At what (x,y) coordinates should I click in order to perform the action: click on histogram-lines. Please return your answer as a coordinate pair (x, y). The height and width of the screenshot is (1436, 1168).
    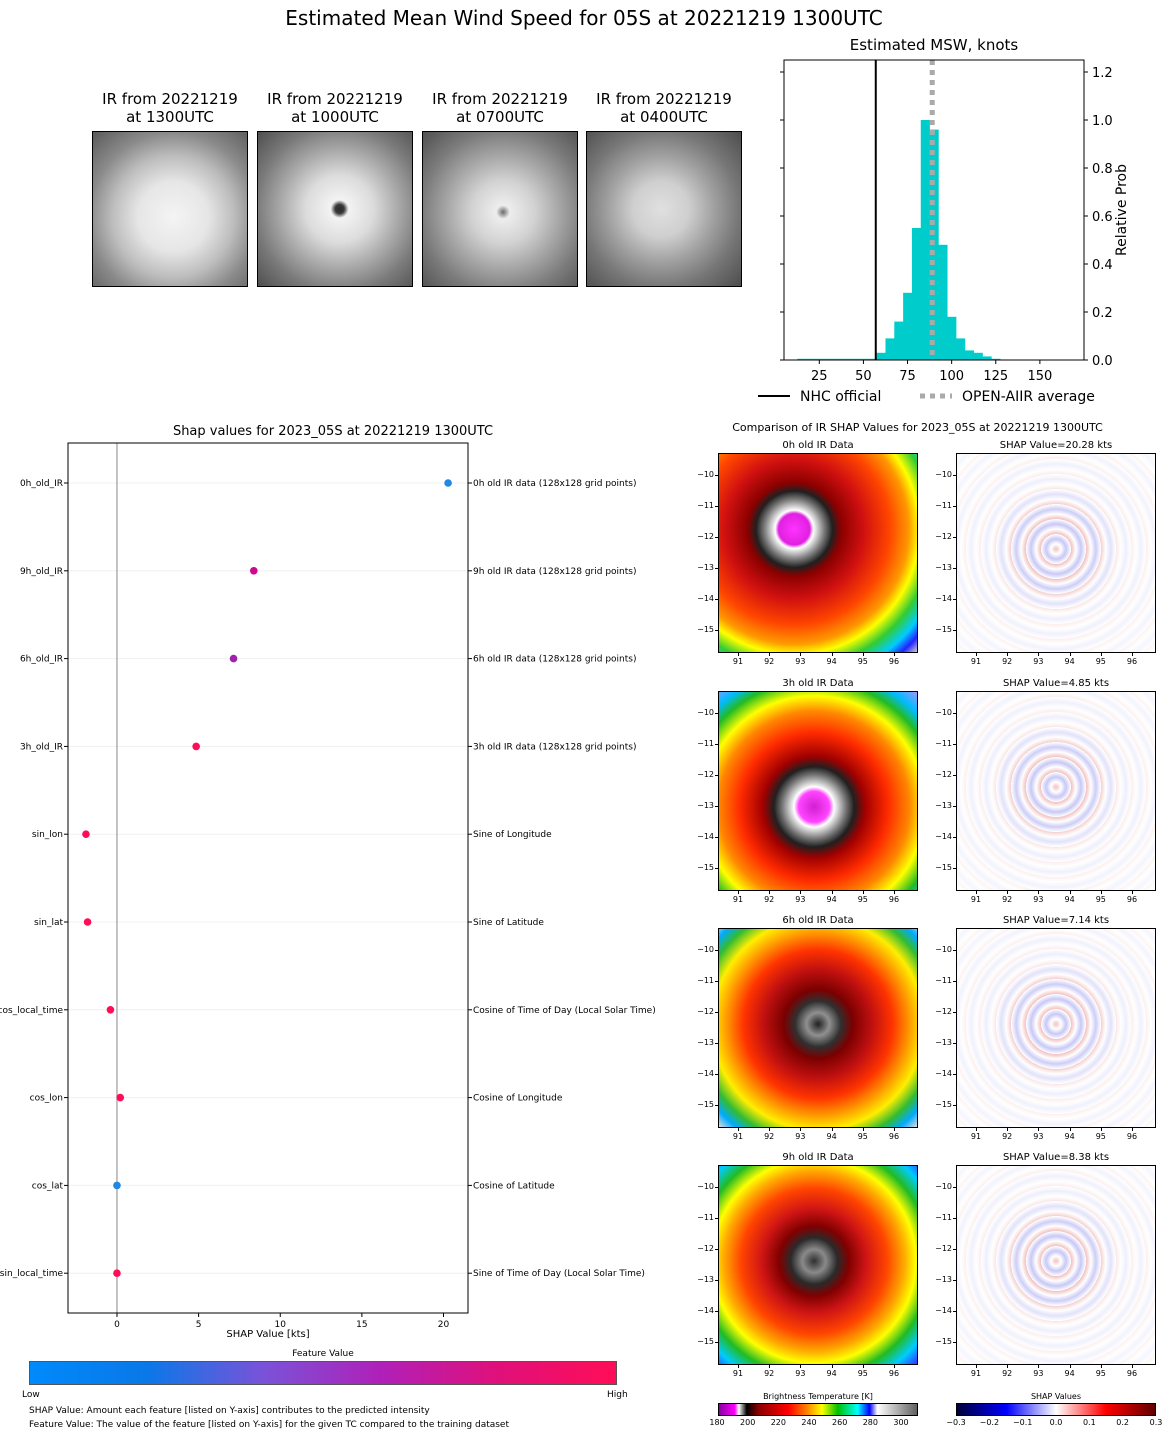
    Looking at the image, I should click on (904, 210).